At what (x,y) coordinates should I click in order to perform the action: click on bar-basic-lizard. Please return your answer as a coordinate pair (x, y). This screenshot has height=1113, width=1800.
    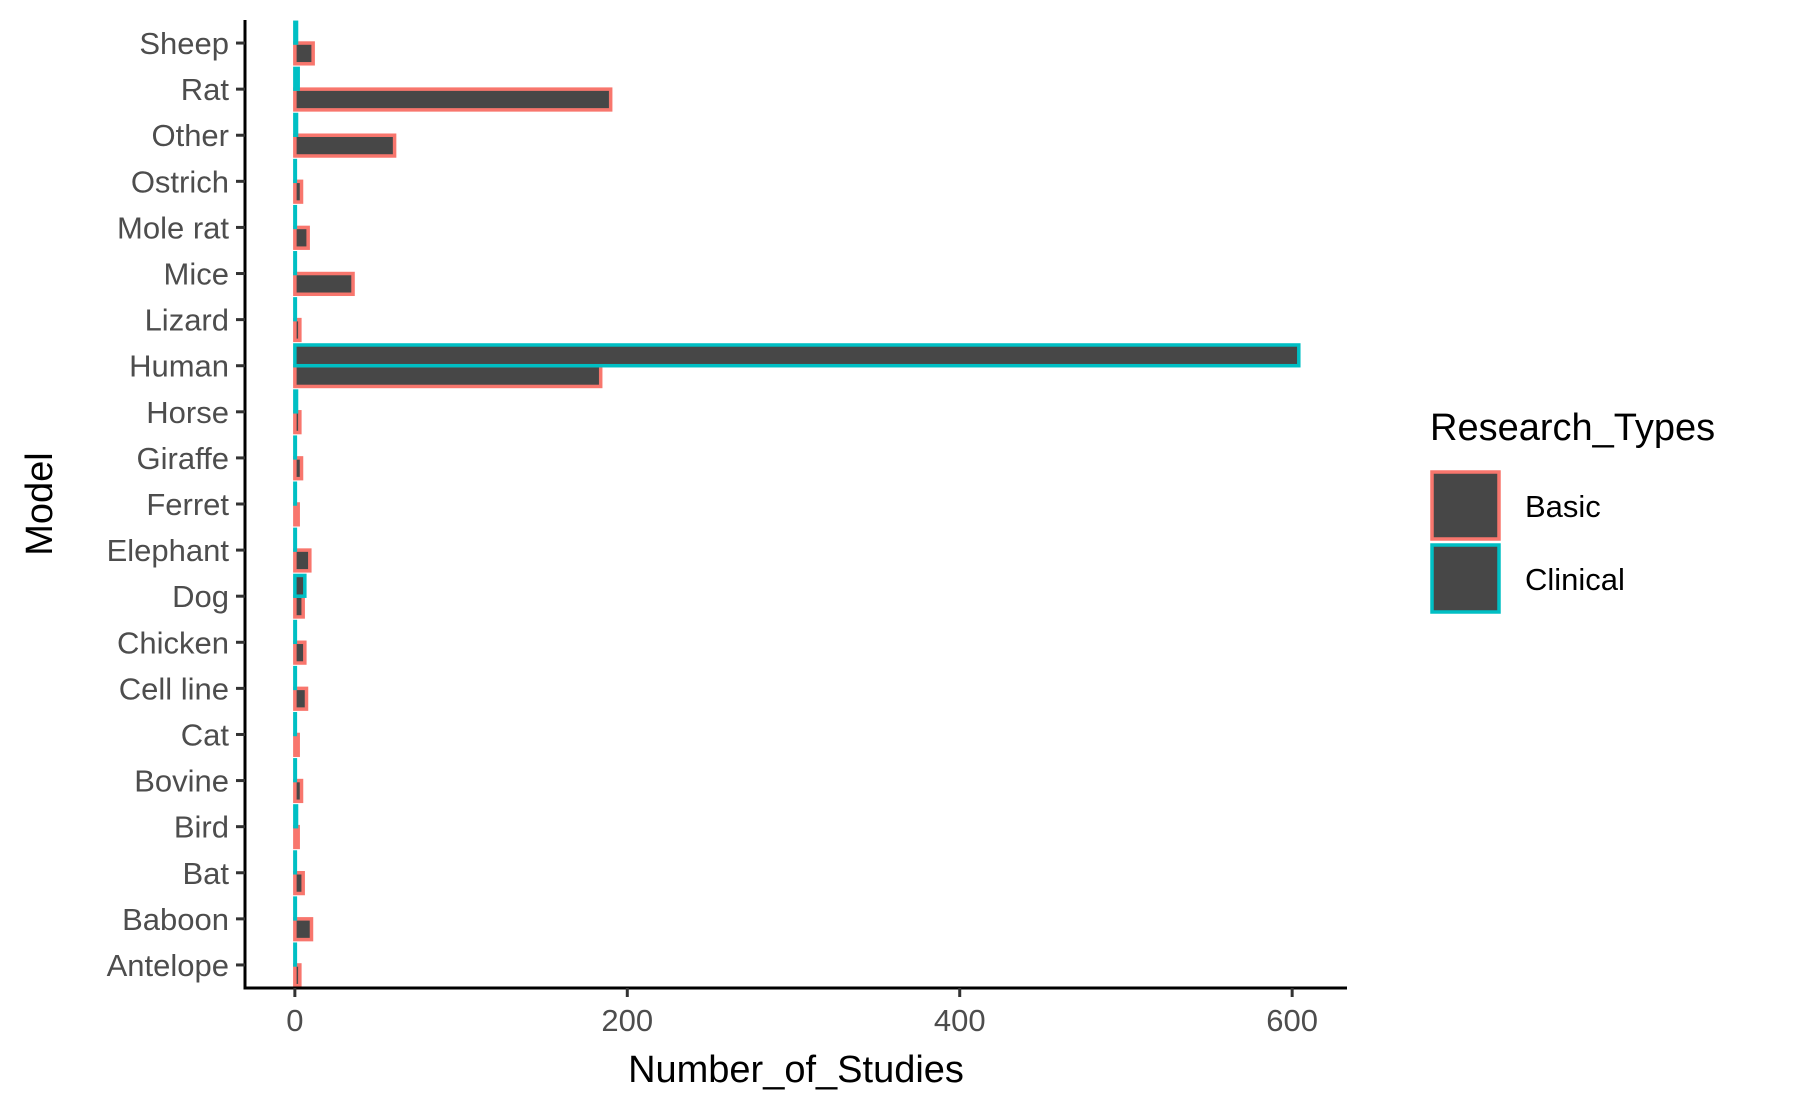
    Looking at the image, I should click on (297, 330).